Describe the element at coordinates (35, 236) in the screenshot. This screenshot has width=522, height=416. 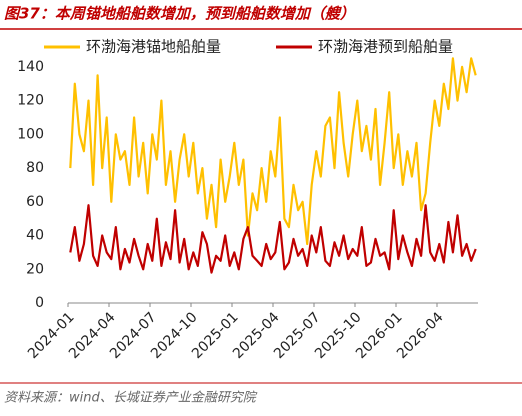
I see `y-tick-label: 40` at that location.